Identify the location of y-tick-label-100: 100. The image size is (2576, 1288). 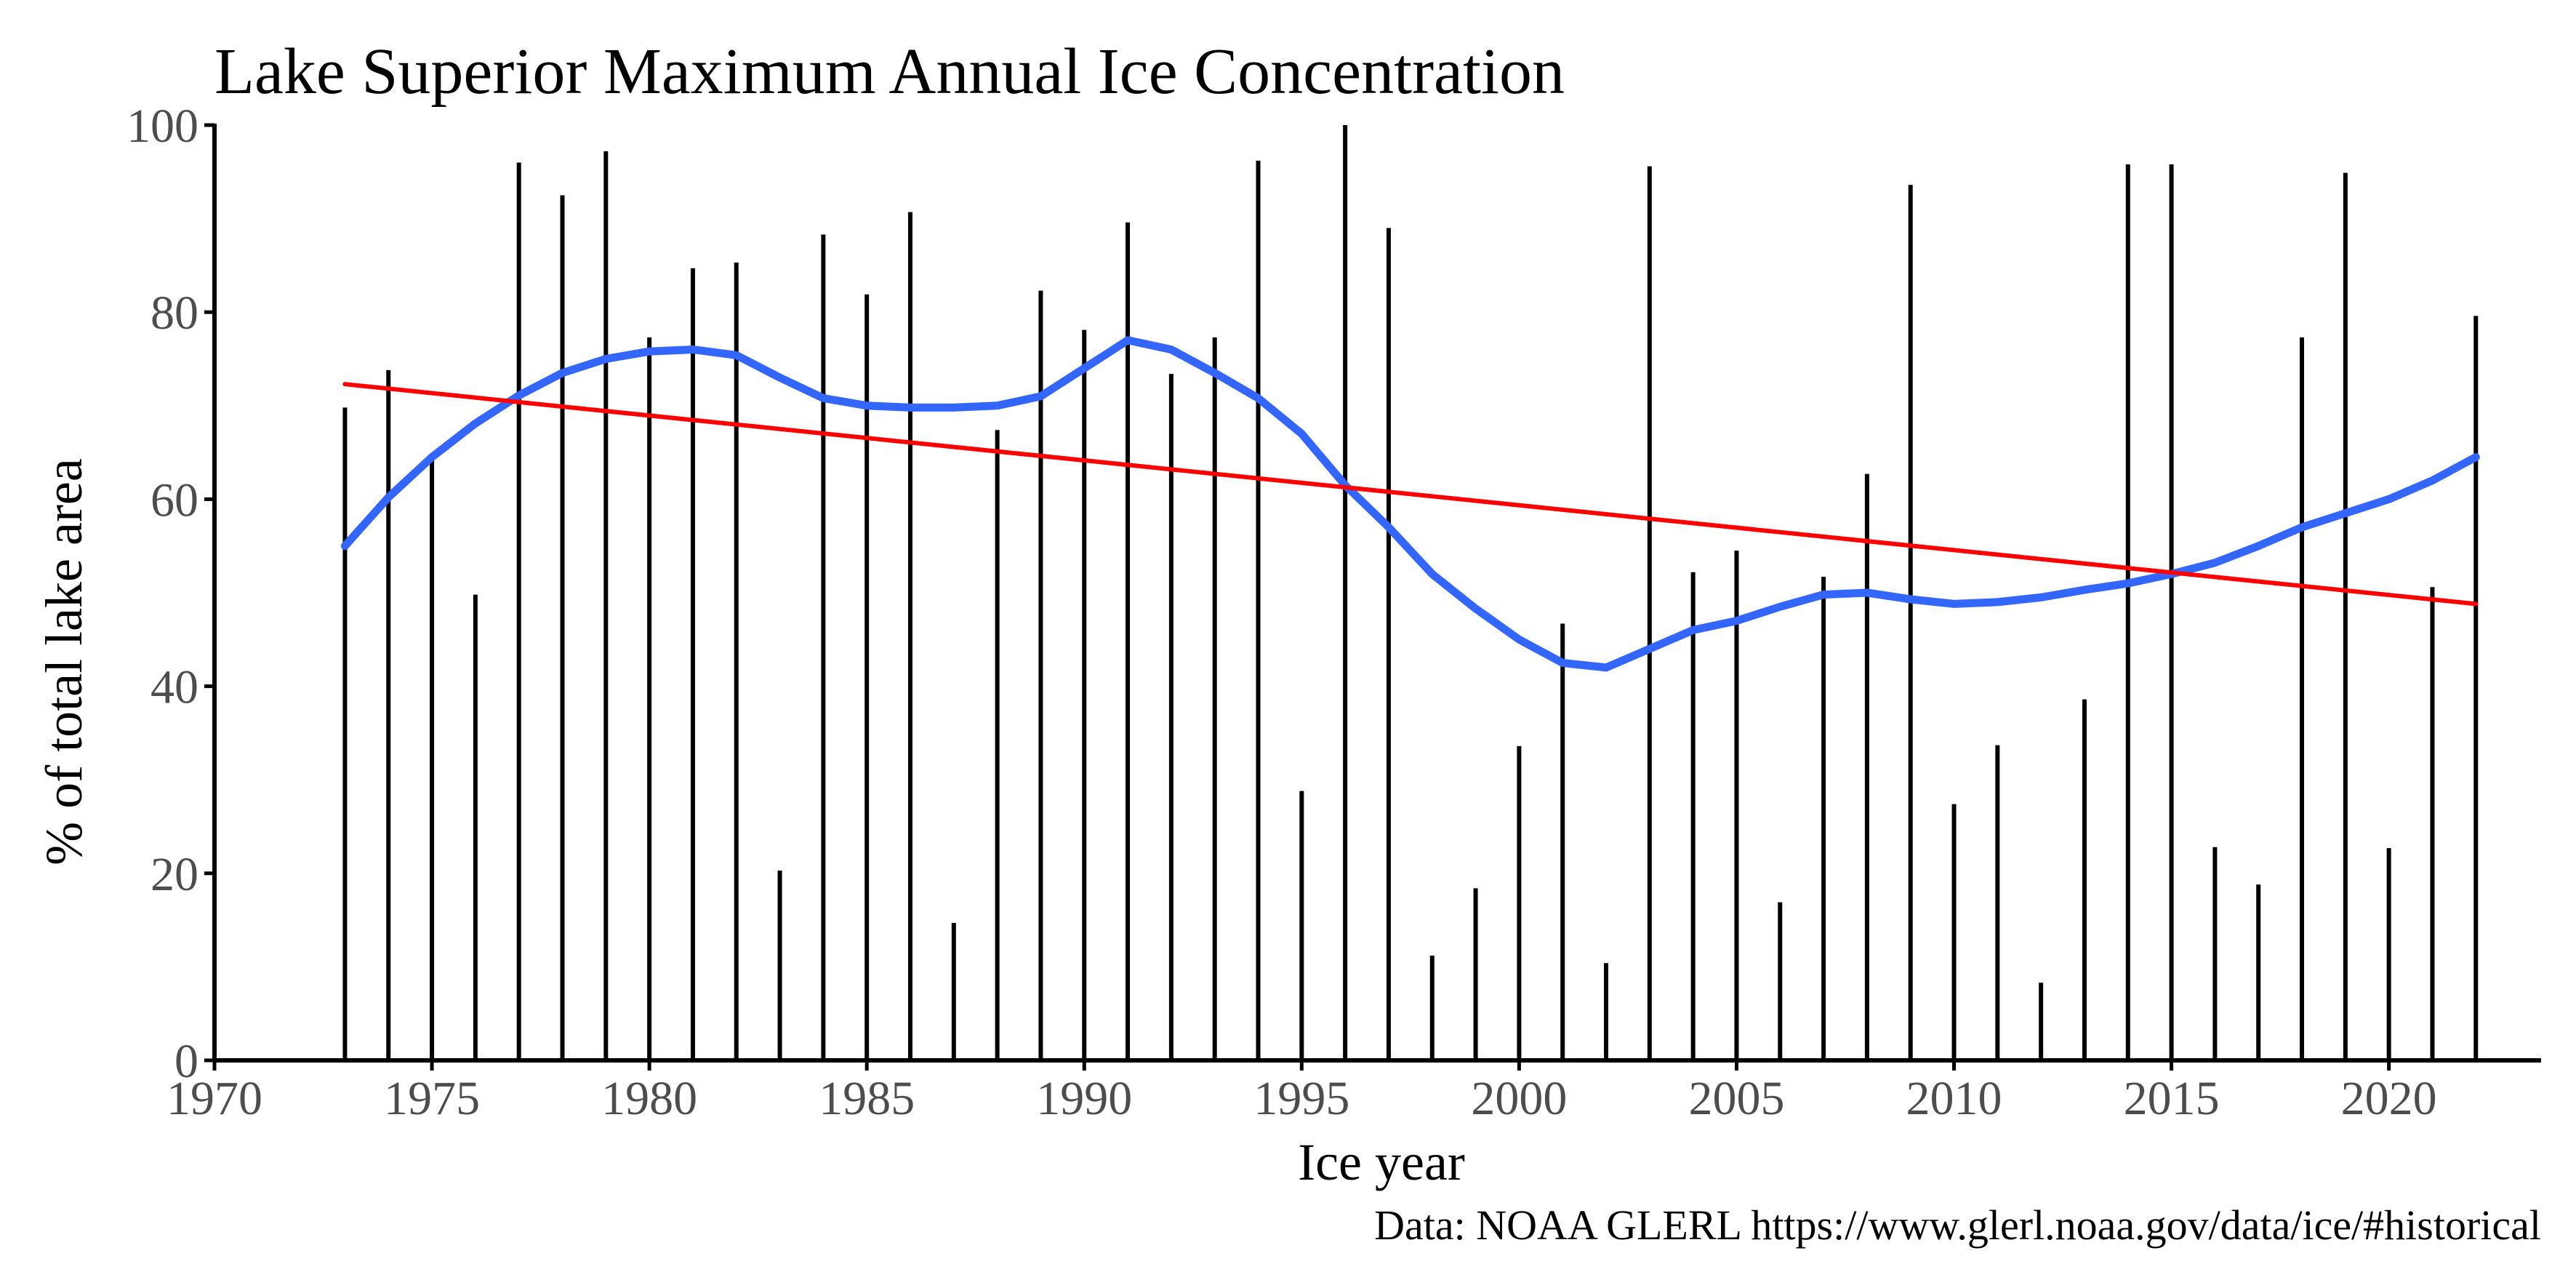
(162, 126).